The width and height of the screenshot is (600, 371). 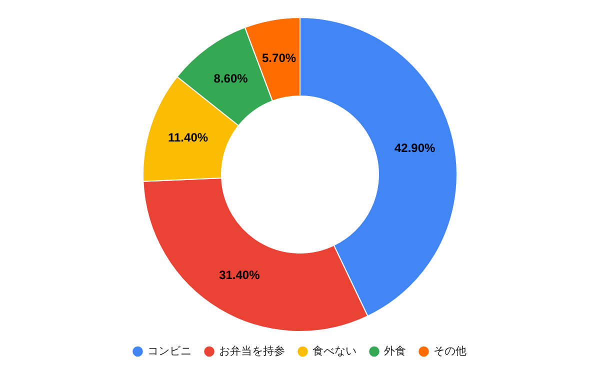 I want to click on legend-label: その他, so click(x=449, y=351).